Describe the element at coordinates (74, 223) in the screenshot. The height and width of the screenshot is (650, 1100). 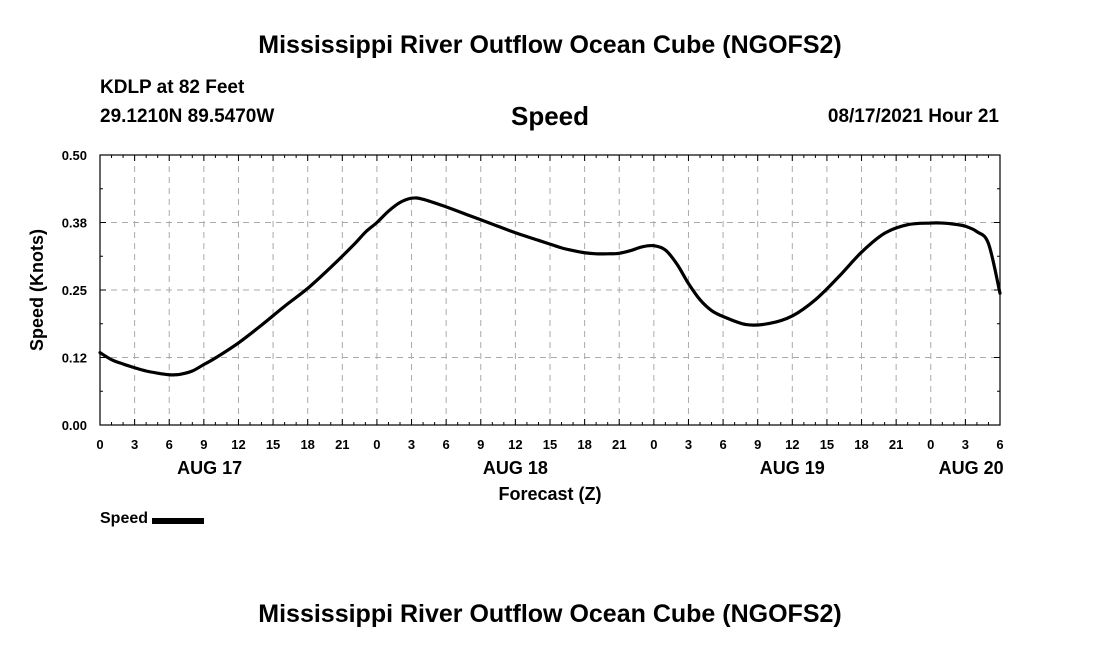
I see `y-tick-label: 0.38` at that location.